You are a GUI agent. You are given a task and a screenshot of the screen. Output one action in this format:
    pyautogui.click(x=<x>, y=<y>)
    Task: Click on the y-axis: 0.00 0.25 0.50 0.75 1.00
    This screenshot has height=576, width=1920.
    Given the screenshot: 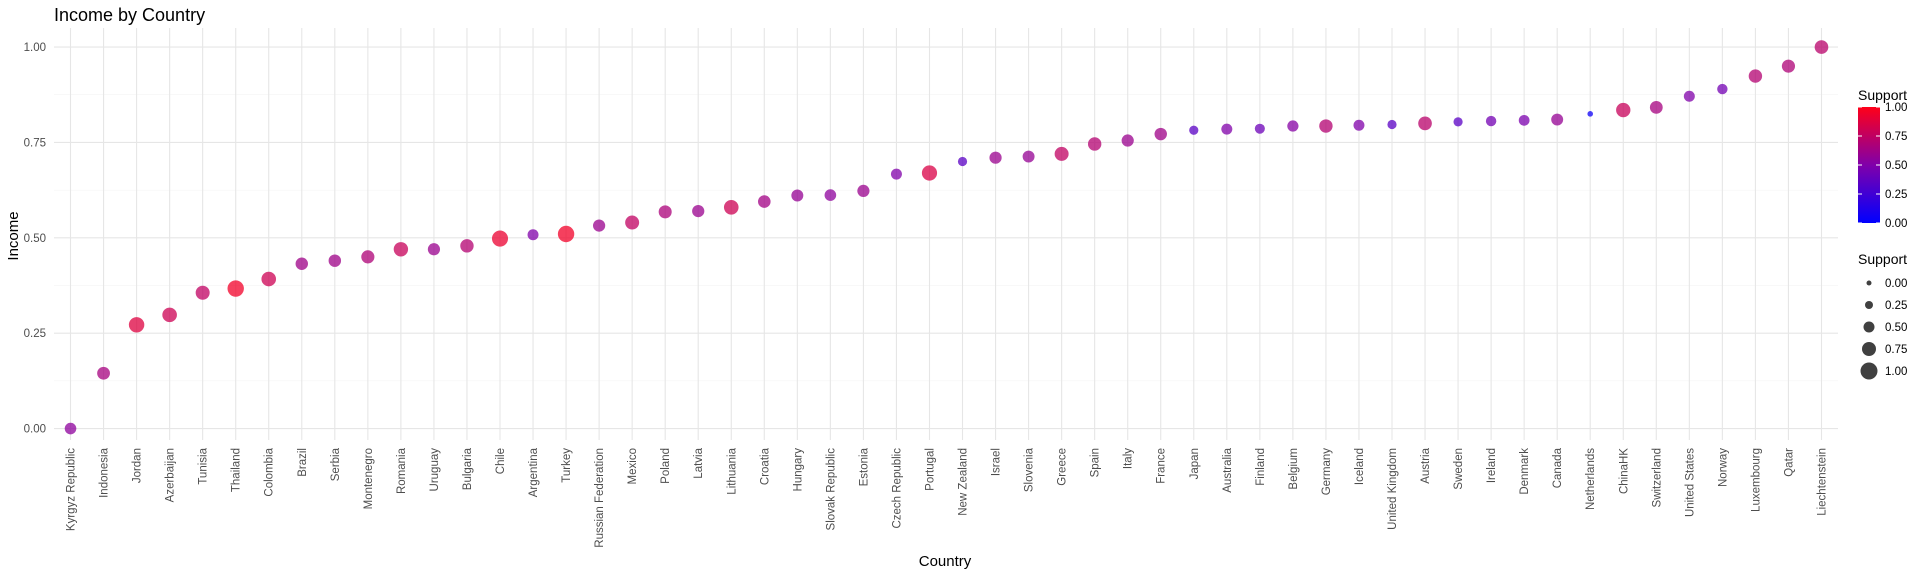 What is the action you would take?
    pyautogui.click(x=35, y=238)
    